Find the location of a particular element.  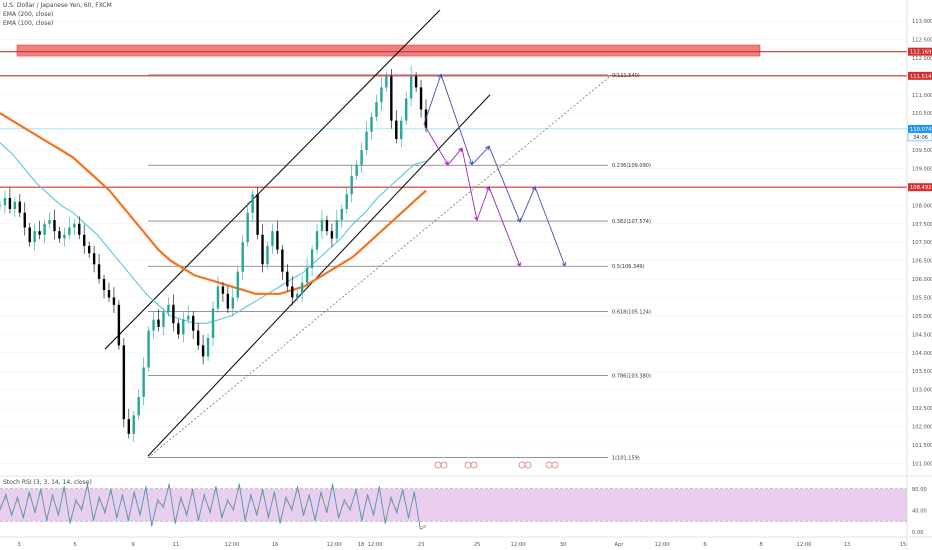

rsi-tick: 0.00 is located at coordinates (918, 533).